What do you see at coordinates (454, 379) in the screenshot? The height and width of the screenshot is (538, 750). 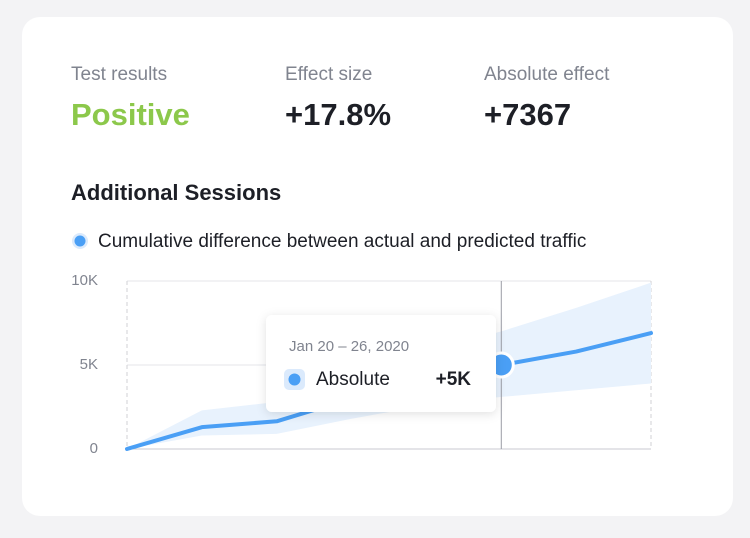 I see `tooltip-value: +5K` at bounding box center [454, 379].